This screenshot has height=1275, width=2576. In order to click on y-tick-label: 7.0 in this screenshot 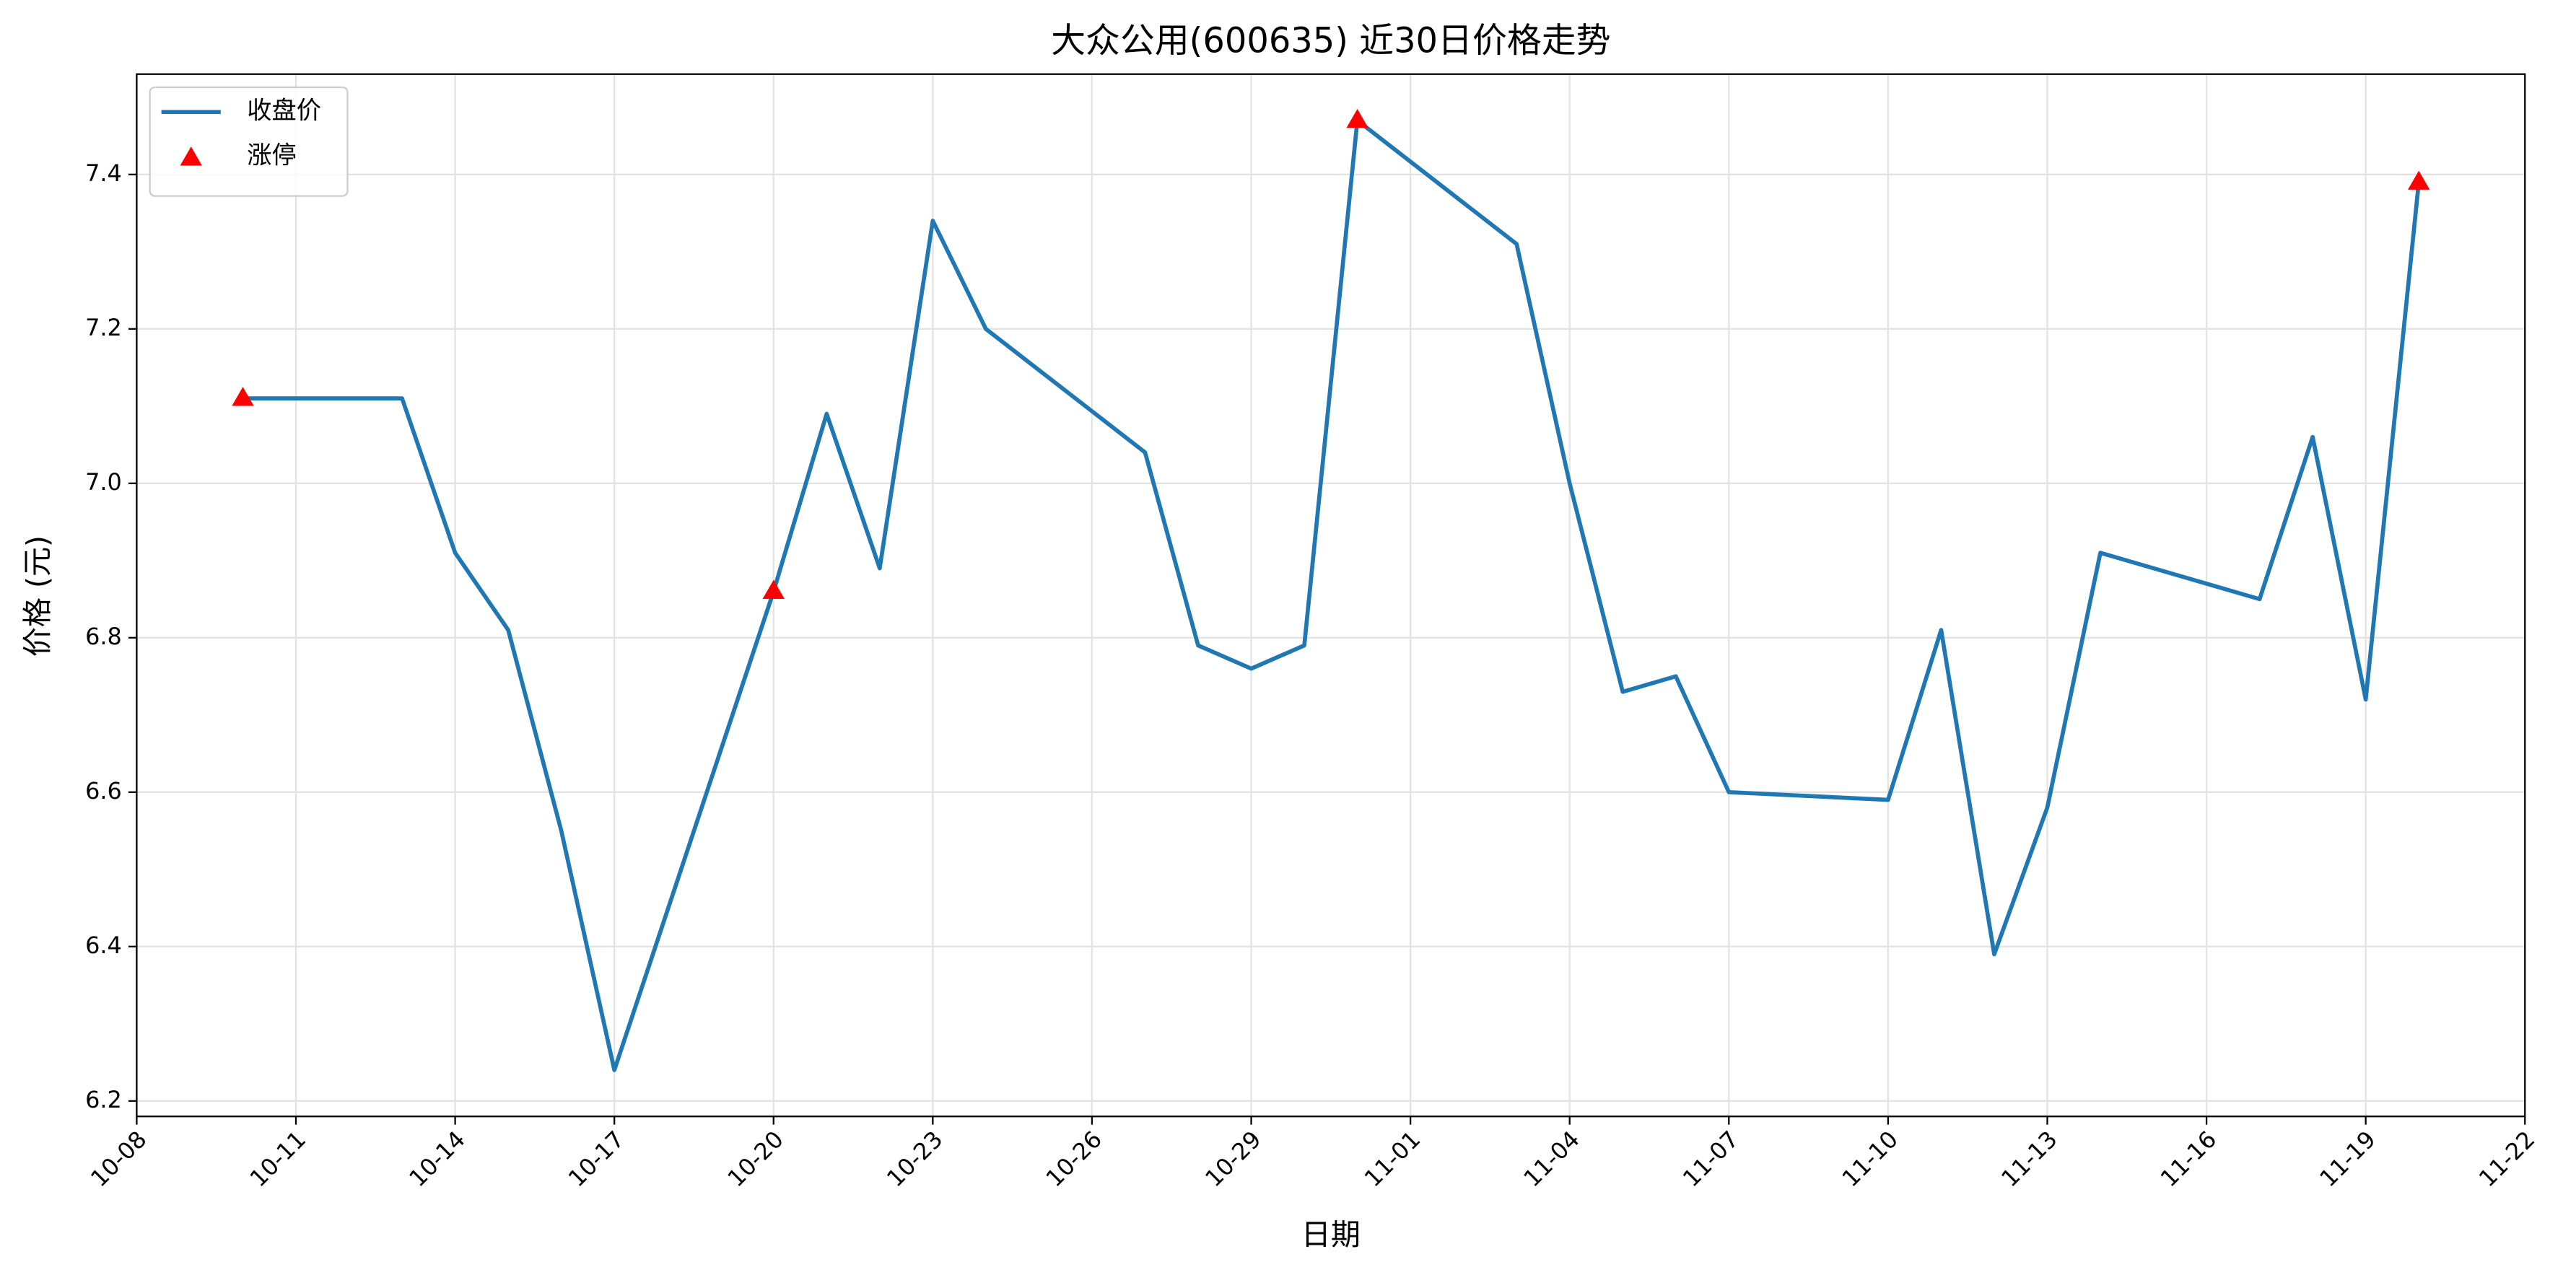, I will do `click(103, 482)`.